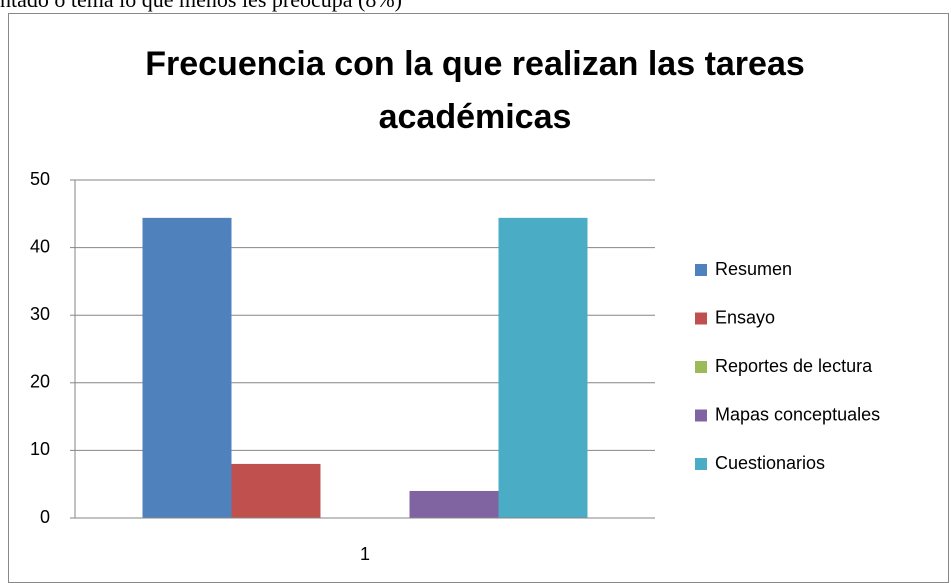  What do you see at coordinates (40, 246) in the screenshot?
I see `y-tick-label: 40` at bounding box center [40, 246].